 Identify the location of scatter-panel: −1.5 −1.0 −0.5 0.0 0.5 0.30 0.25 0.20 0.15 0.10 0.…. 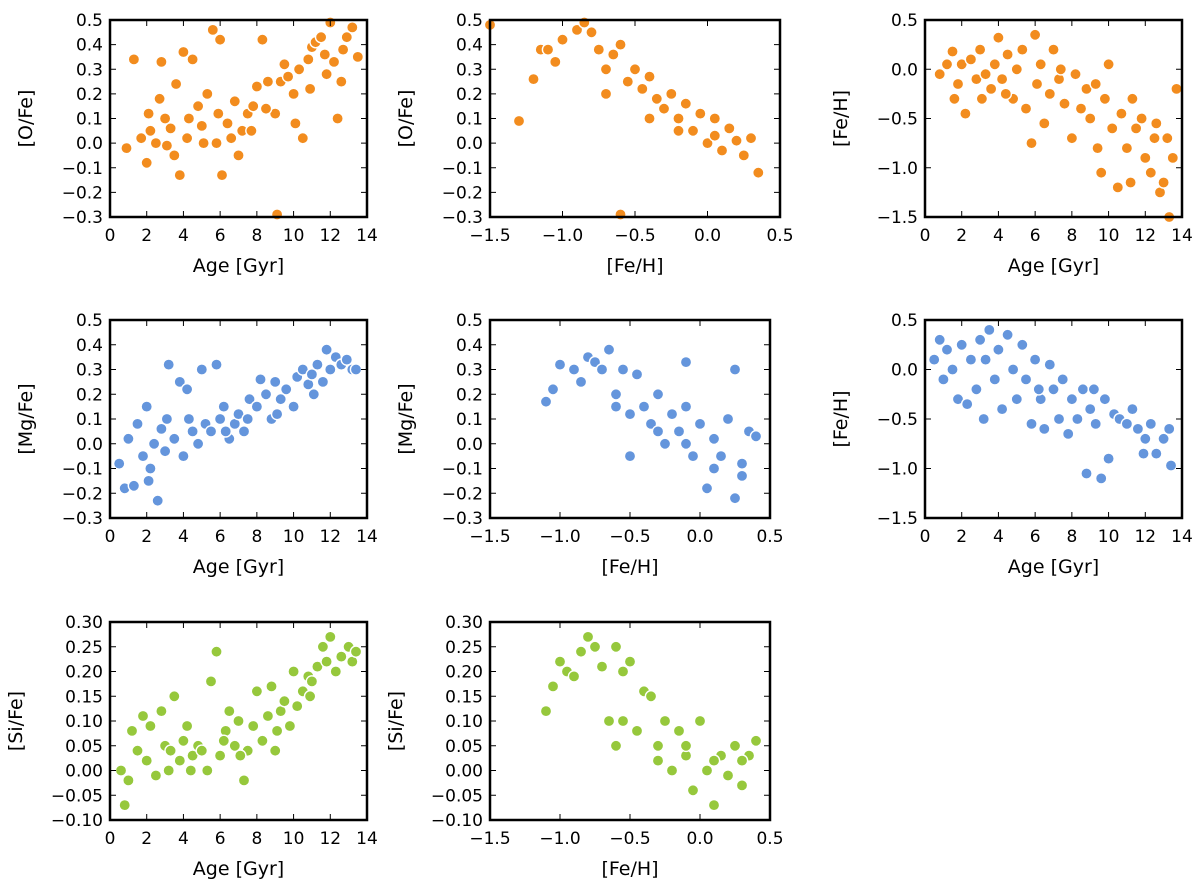
(584, 746).